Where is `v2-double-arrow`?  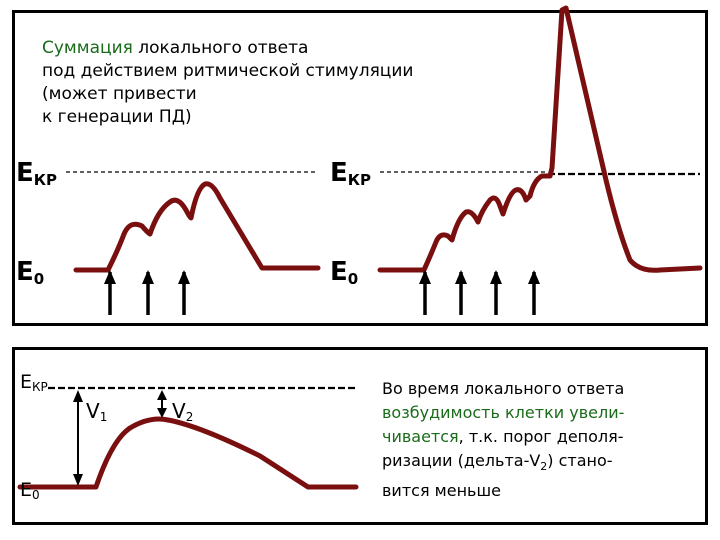
v2-double-arrow is located at coordinates (162, 404).